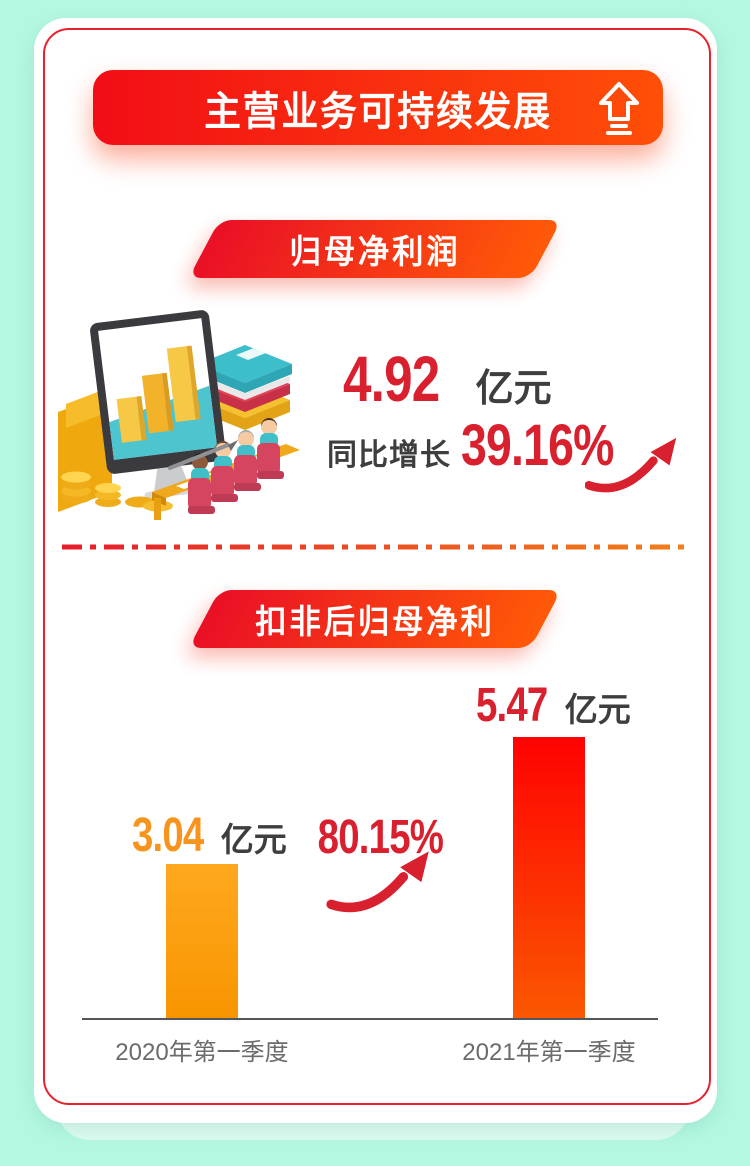  I want to click on net-profit-value: 4.92, so click(391, 379).